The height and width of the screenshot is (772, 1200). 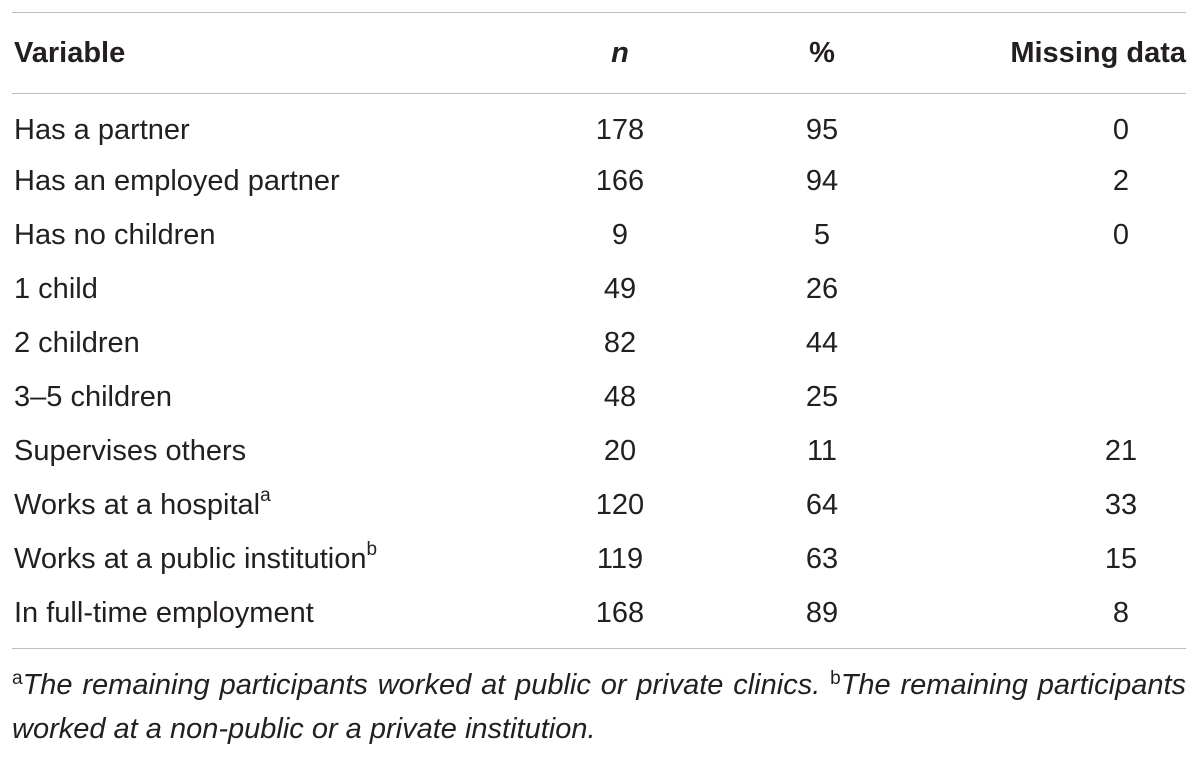 What do you see at coordinates (190, 558) in the screenshot?
I see `variable-label: Works at a public institution` at bounding box center [190, 558].